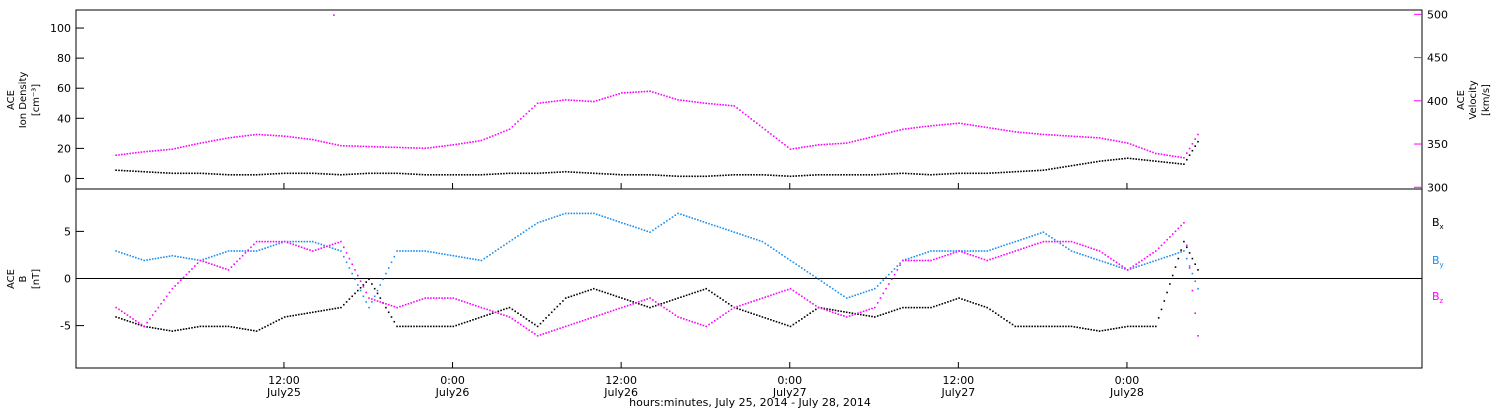  What do you see at coordinates (64, 118) in the screenshot?
I see `top-left-tick-label-2: 40` at bounding box center [64, 118].